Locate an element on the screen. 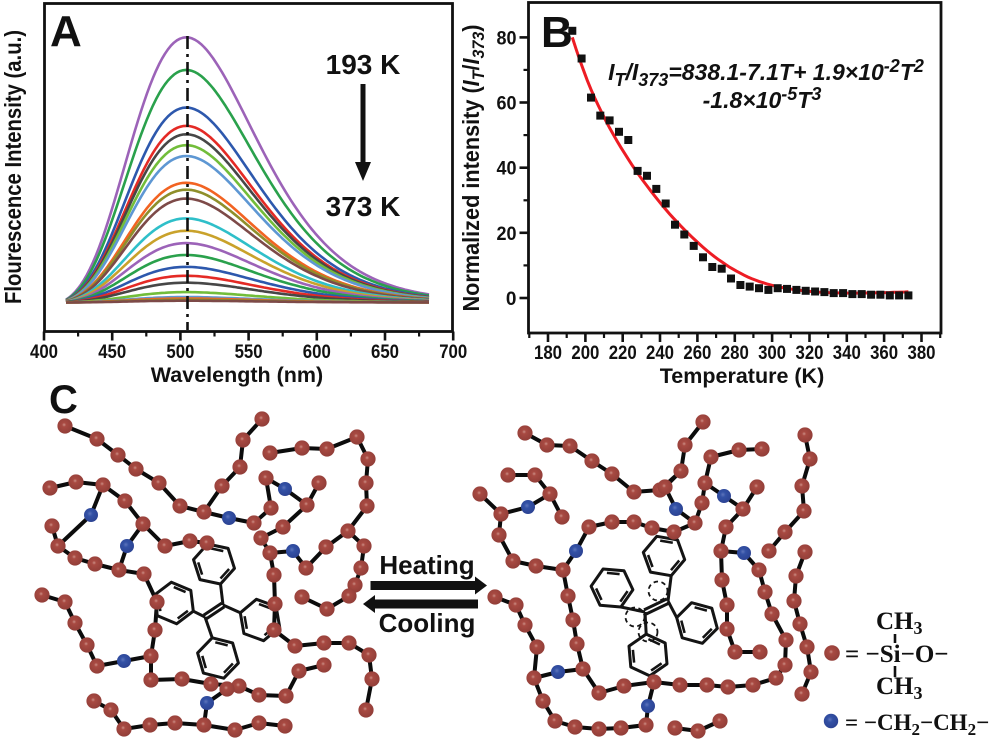 The image size is (1000, 741). svg-text: 193 K is located at coordinates (363, 64).